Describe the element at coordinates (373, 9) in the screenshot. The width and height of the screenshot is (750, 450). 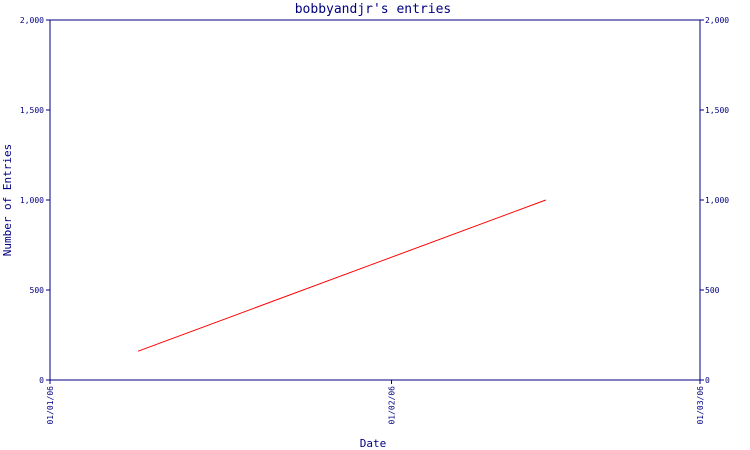
I see `chart-title: bobbyandjr's entries` at that location.